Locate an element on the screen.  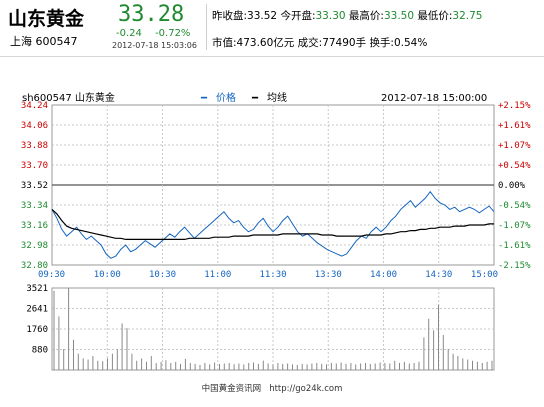
x-tick-label: 15:00 is located at coordinates (484, 275).